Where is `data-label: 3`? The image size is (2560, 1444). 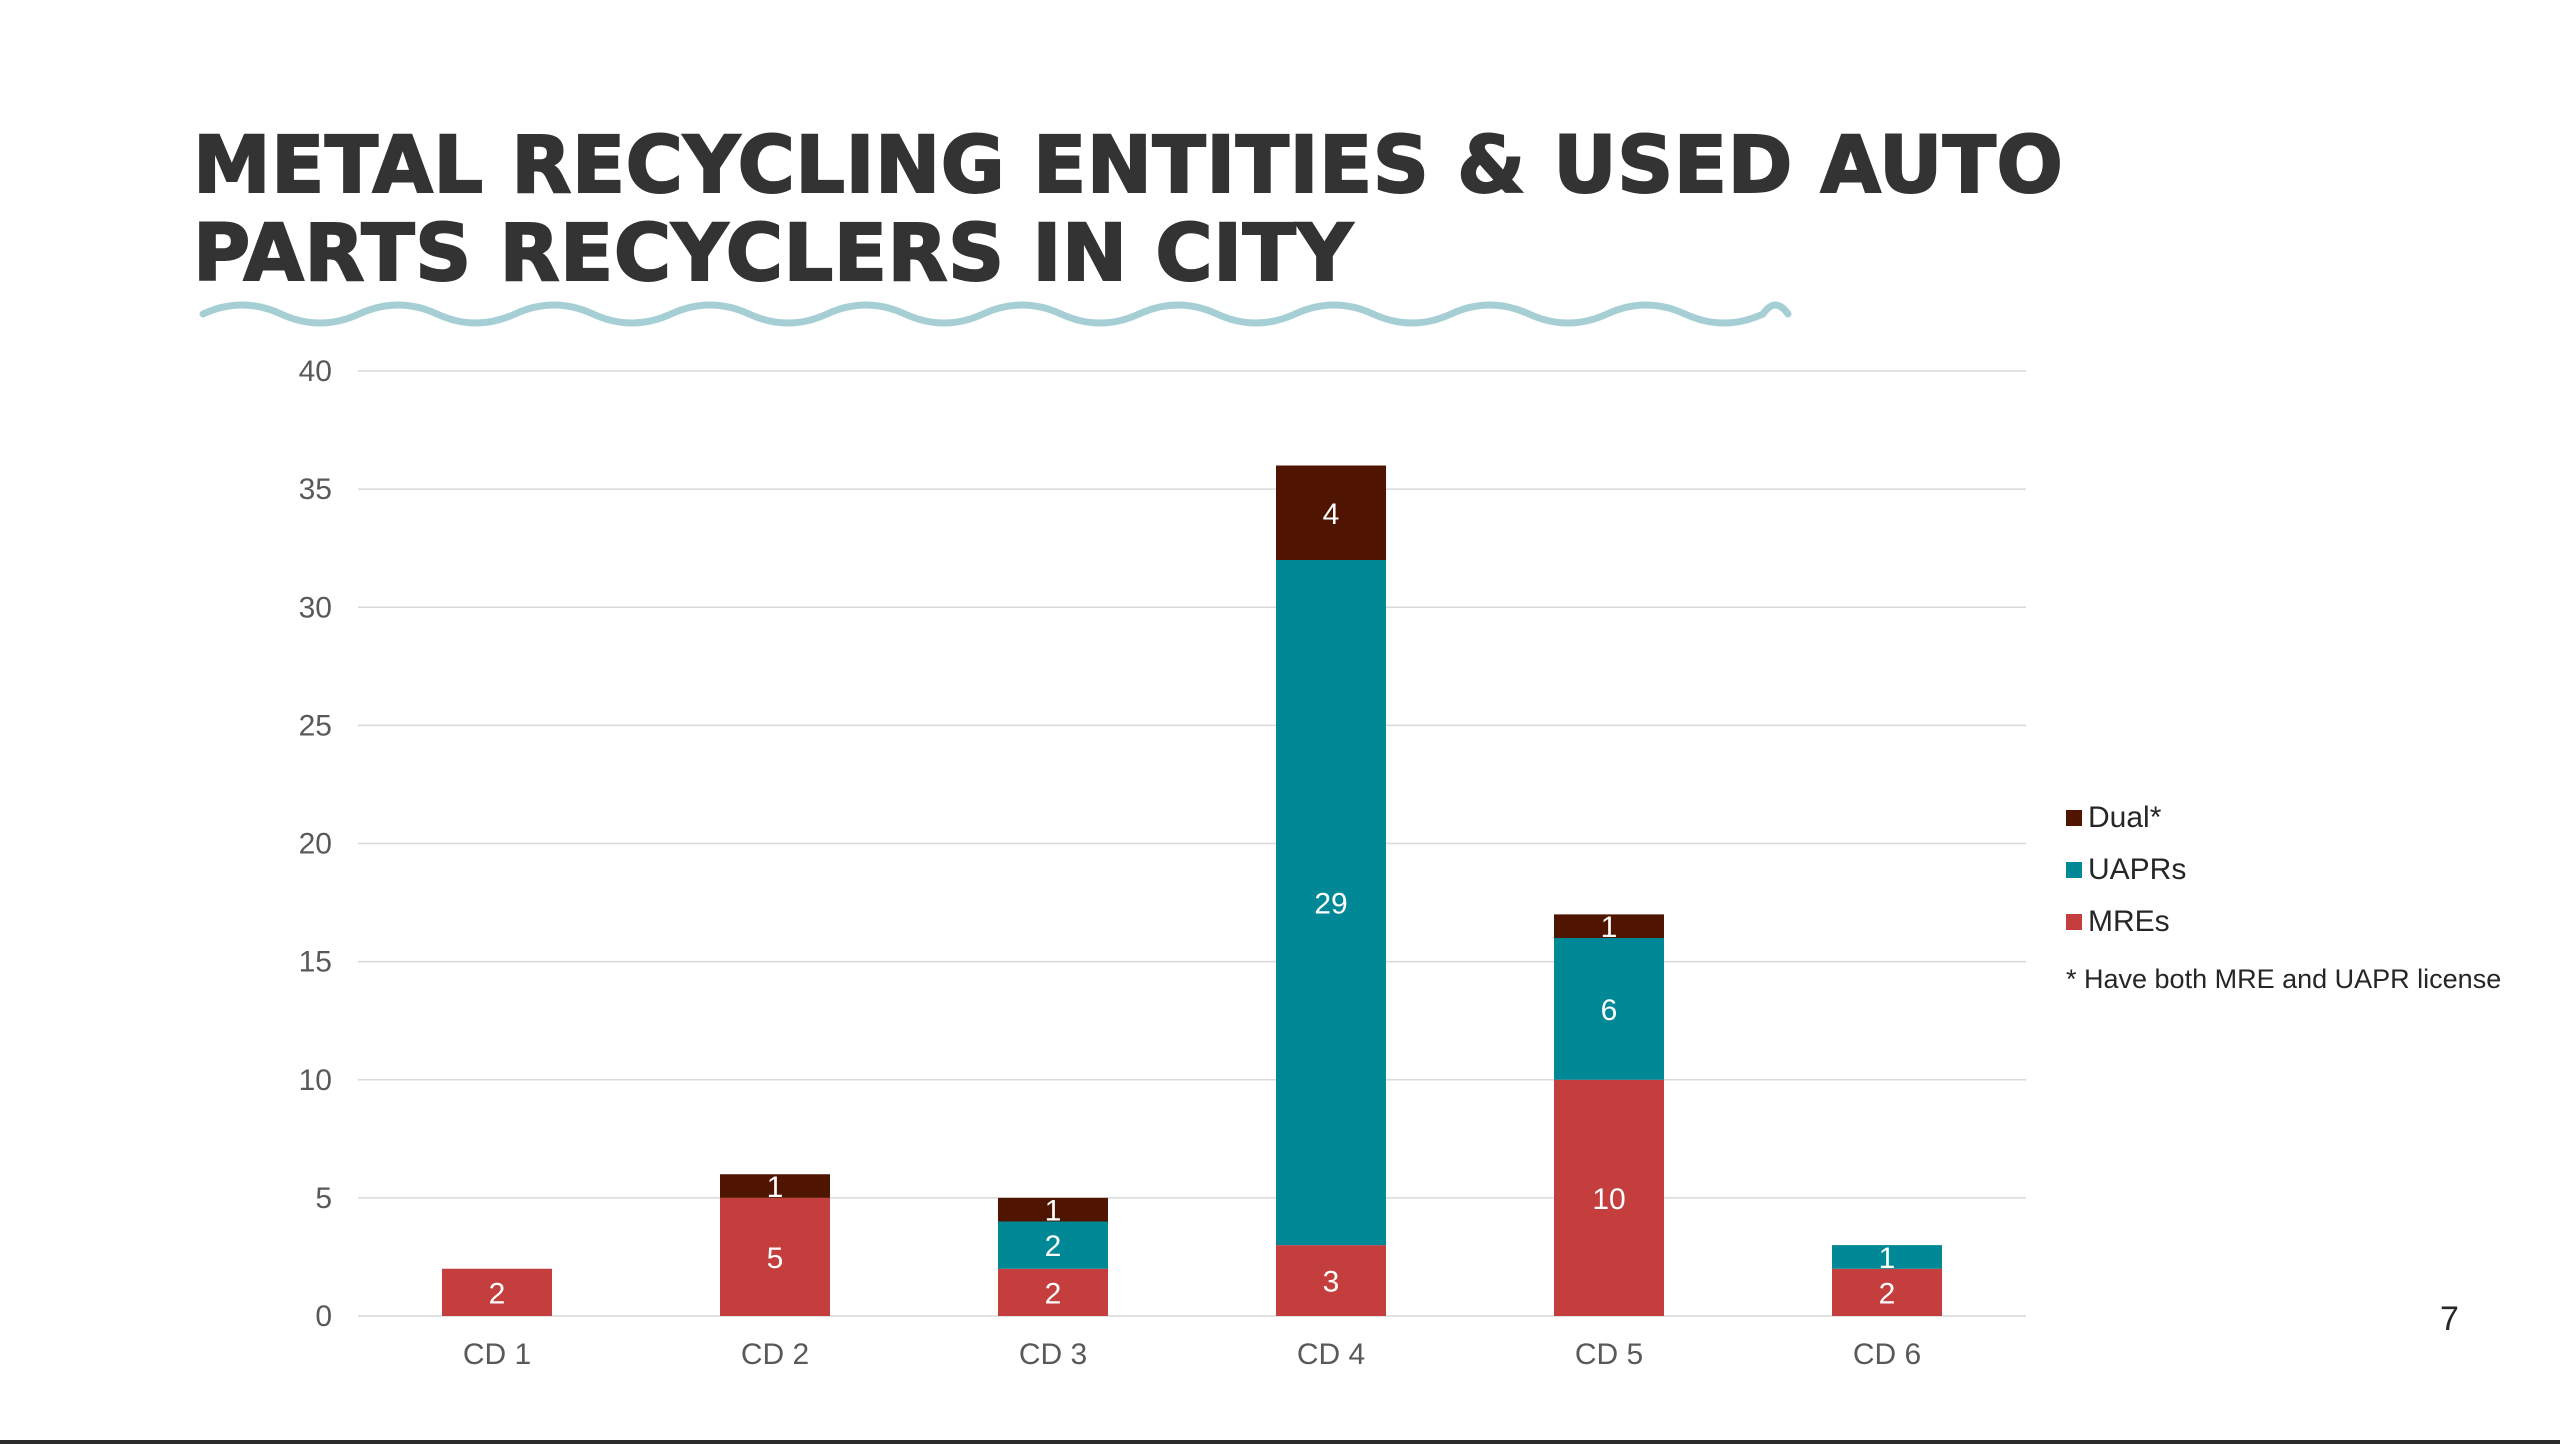 data-label: 3 is located at coordinates (1331, 1282).